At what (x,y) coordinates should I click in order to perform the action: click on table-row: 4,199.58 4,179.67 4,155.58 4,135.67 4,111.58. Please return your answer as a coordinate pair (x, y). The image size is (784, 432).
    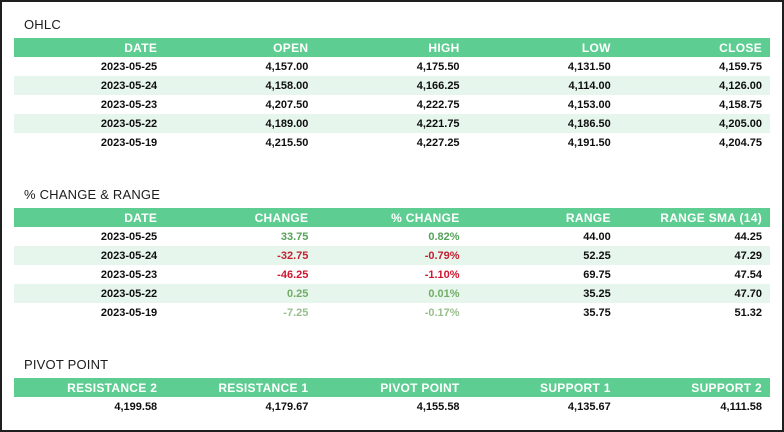
    Looking at the image, I should click on (392, 406).